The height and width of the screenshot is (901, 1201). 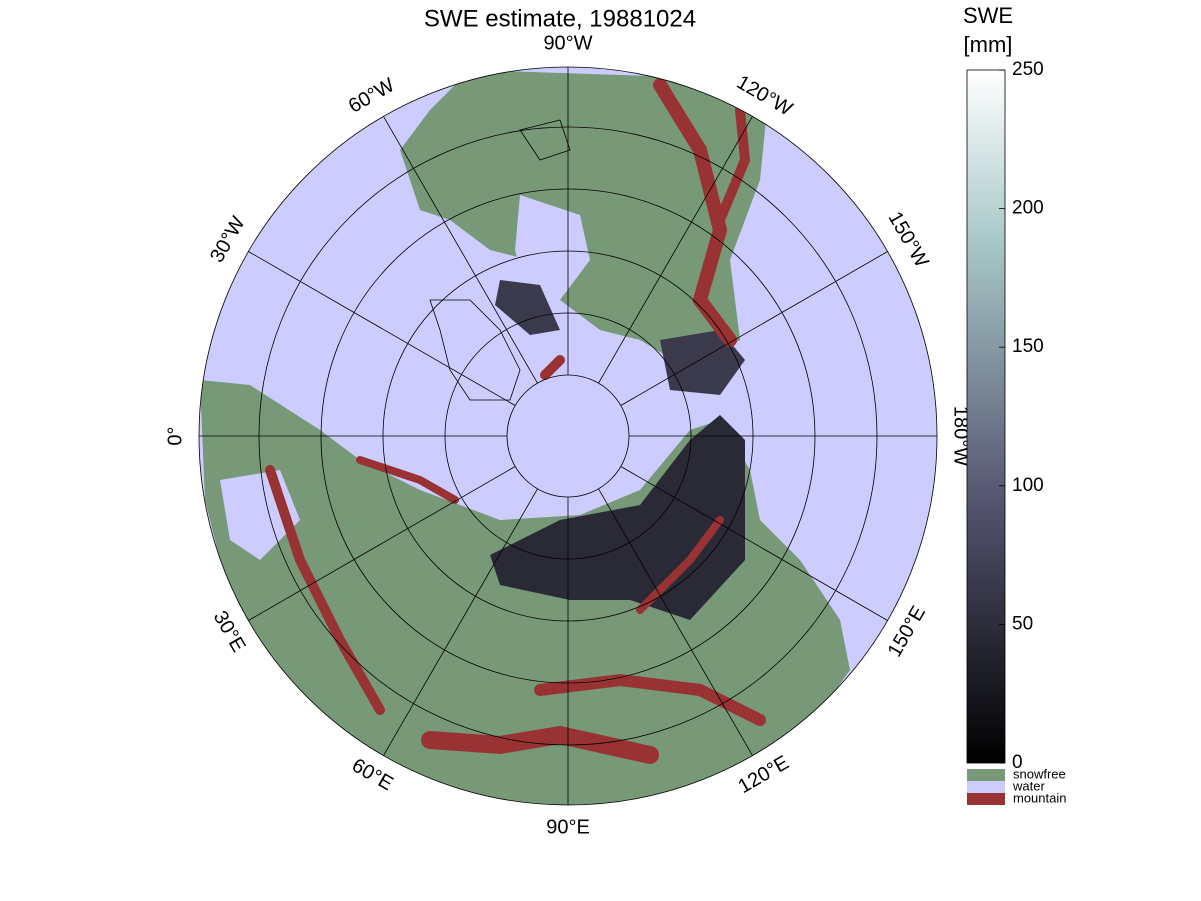 I want to click on colorbar-tick-label: 200, so click(x=1028, y=208).